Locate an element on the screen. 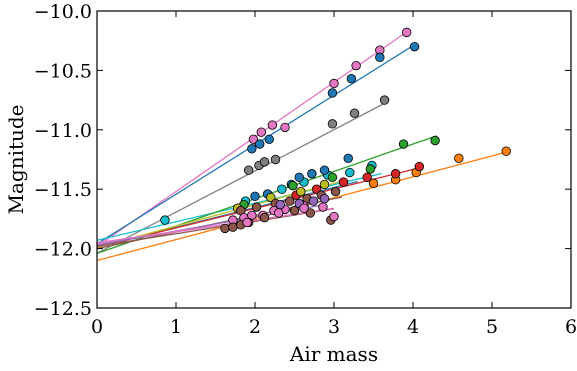 This screenshot has width=577, height=371. x-tick-label: 4 is located at coordinates (413, 327).